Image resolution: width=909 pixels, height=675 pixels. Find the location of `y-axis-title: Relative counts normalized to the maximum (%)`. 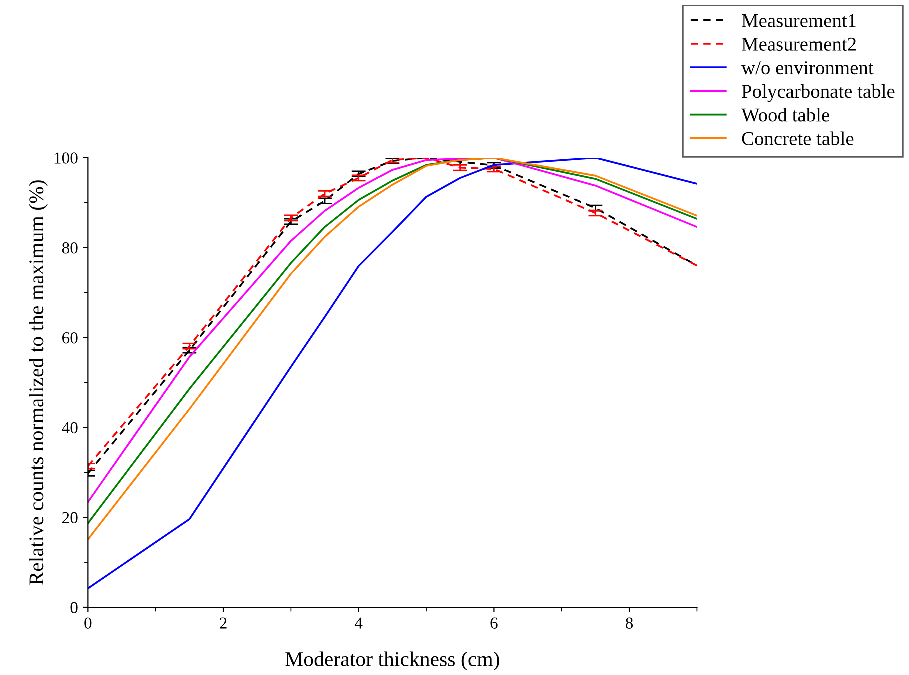

y-axis-title: Relative counts normalized to the maximum (%) is located at coordinates (38, 383).